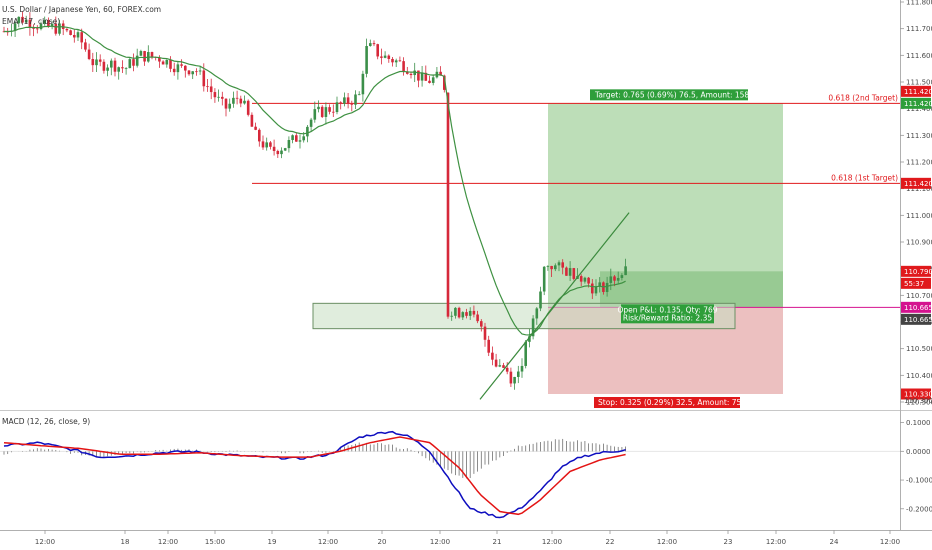 Image resolution: width=932 pixels, height=550 pixels. What do you see at coordinates (691, 289) in the screenshot?
I see `profit-fill` at bounding box center [691, 289].